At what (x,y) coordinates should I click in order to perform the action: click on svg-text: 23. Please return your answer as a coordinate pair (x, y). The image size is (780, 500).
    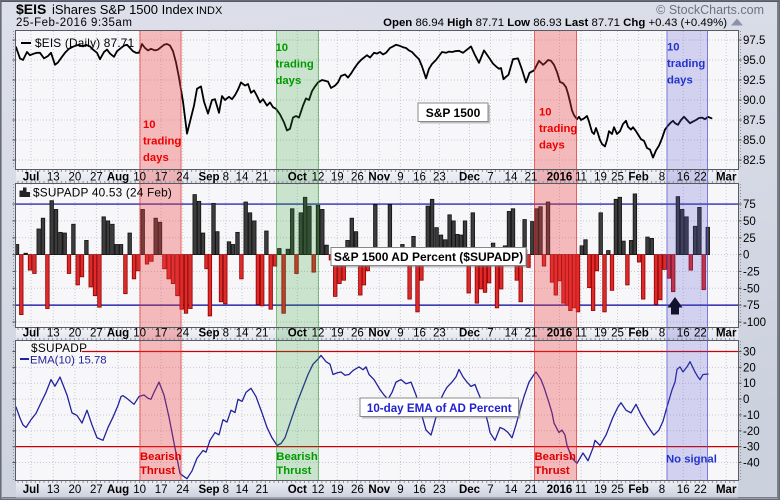
    Looking at the image, I should click on (439, 490).